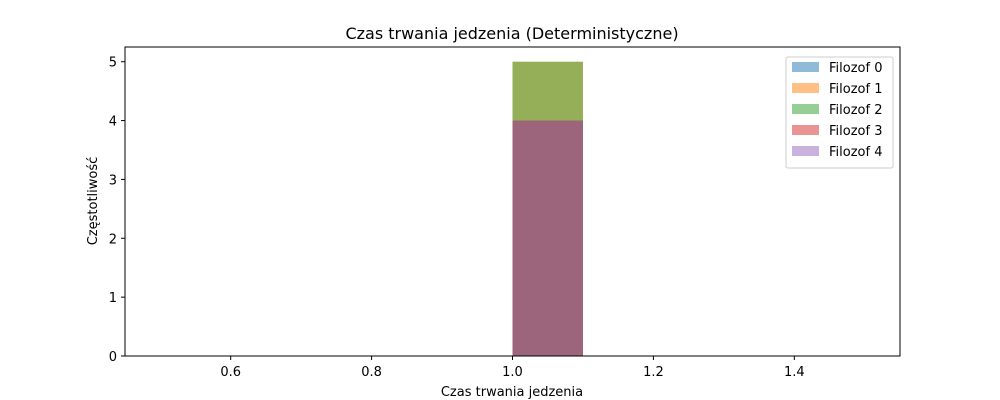 This screenshot has width=1000, height=400. Describe the element at coordinates (113, 122) in the screenshot. I see `y-tick-label: 4` at that location.